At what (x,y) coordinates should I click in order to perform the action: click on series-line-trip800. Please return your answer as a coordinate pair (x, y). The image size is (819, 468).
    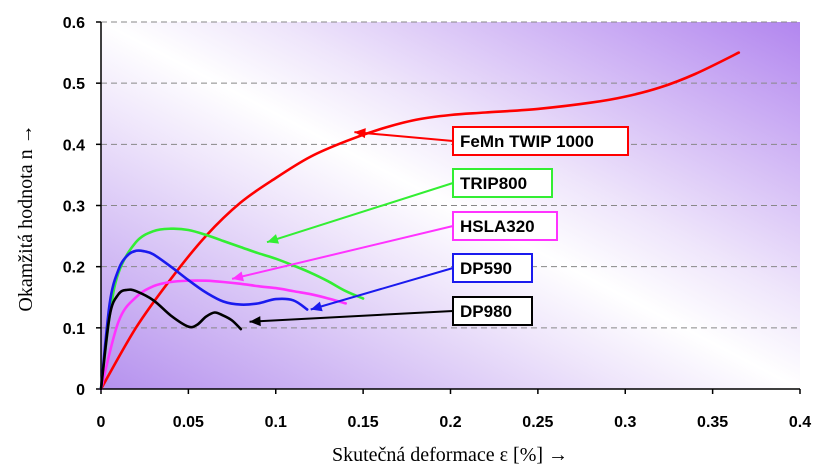
    Looking at the image, I should click on (232, 309).